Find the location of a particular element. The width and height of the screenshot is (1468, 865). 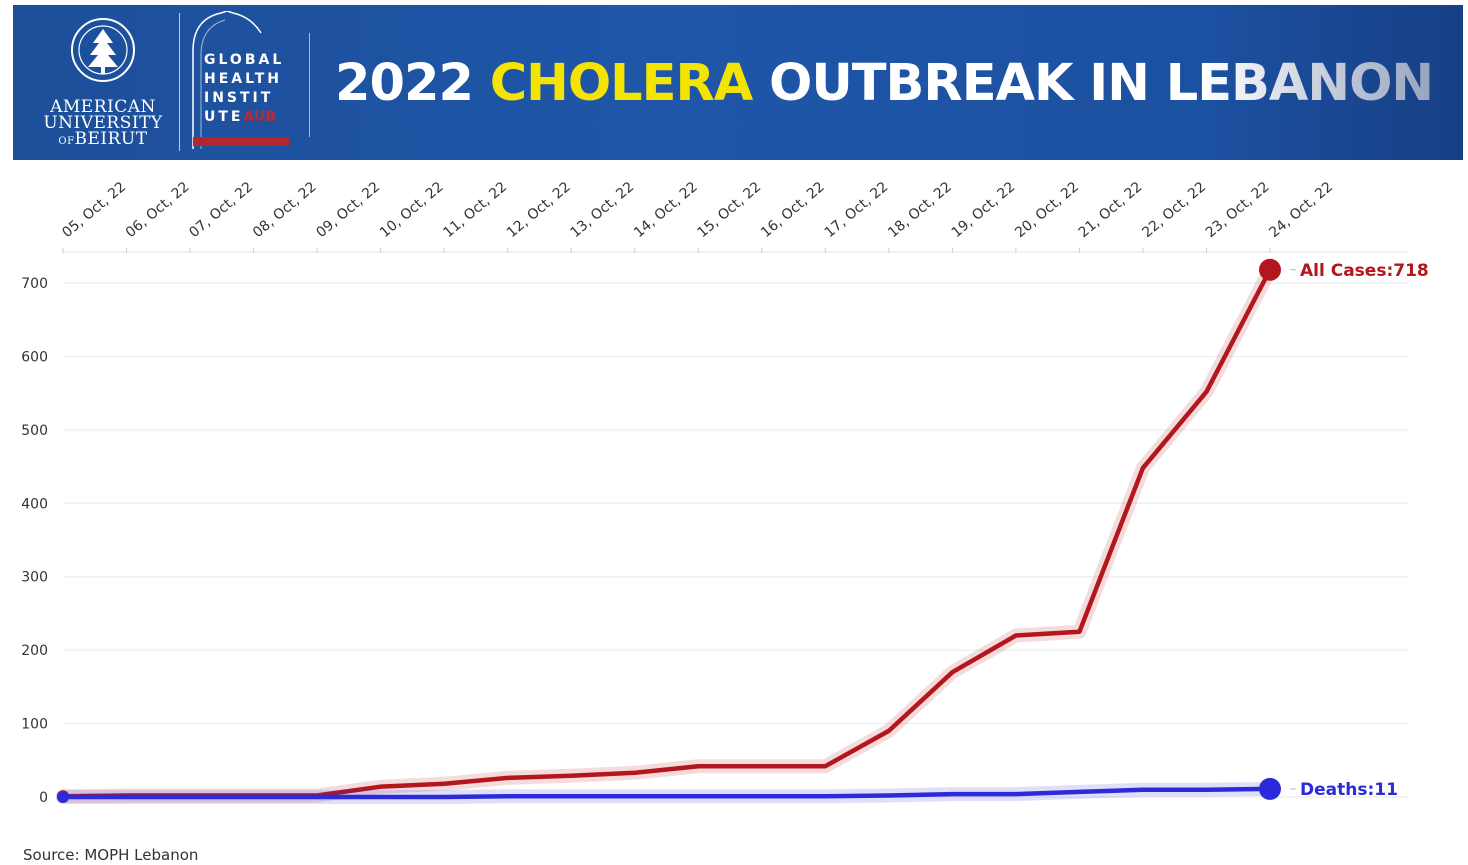

aub-line3: BEIRUT is located at coordinates (111, 139).